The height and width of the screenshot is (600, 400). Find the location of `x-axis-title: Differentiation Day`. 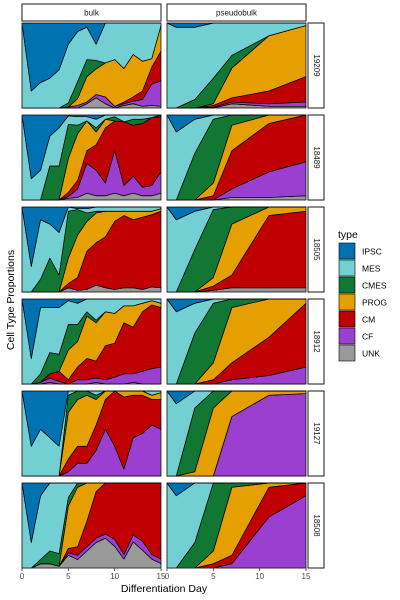

x-axis-title: Differentiation Day is located at coordinates (164, 589).